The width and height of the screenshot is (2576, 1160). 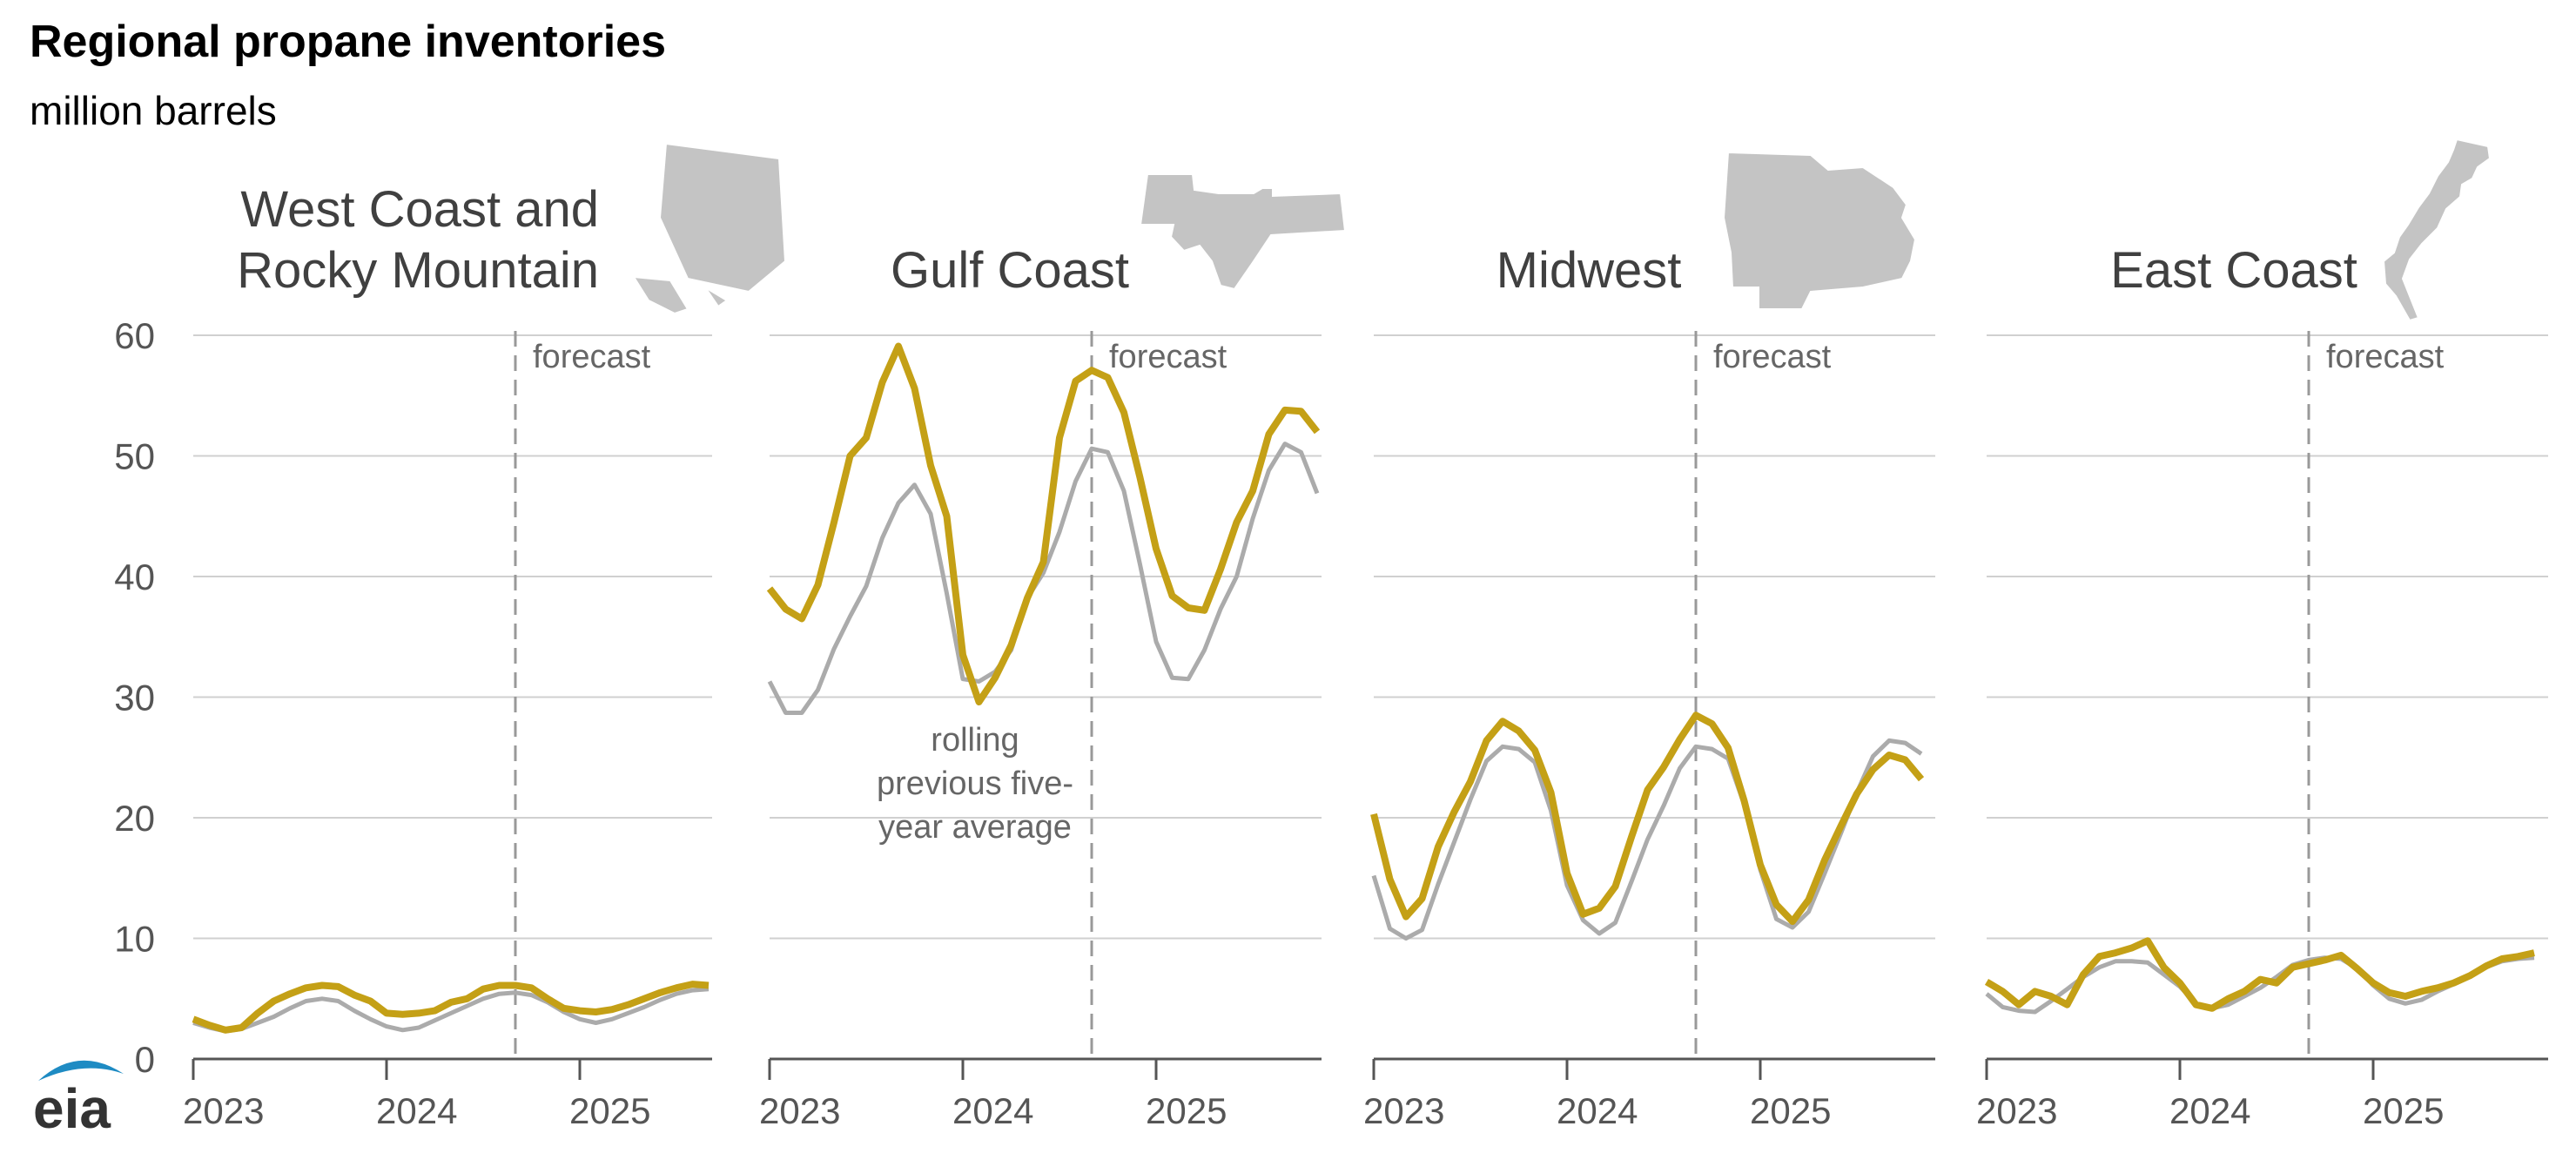 I want to click on y-tick-label: 0, so click(x=145, y=1059).